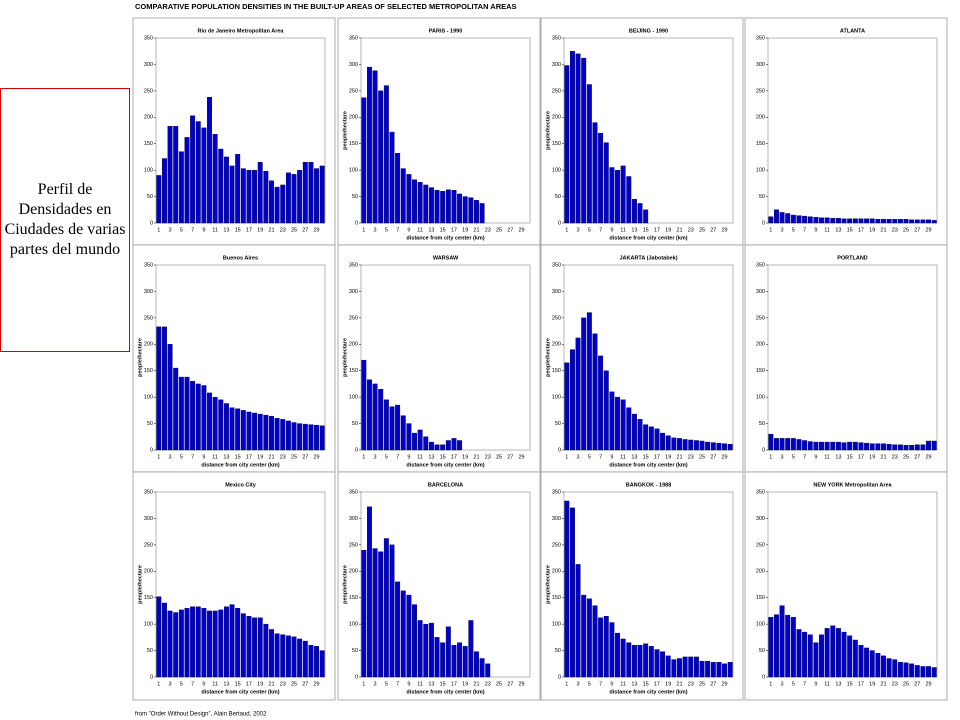 This screenshot has width=960, height=720. What do you see at coordinates (556, 144) in the screenshot?
I see `y-tick-label: 150` at bounding box center [556, 144].